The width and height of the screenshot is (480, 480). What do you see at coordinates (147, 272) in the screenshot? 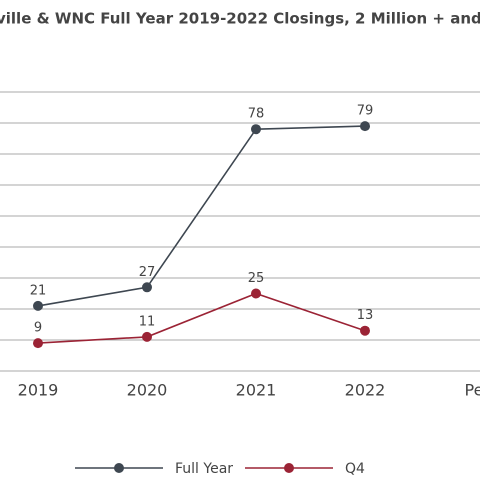
I see `data-label: 27` at bounding box center [147, 272].